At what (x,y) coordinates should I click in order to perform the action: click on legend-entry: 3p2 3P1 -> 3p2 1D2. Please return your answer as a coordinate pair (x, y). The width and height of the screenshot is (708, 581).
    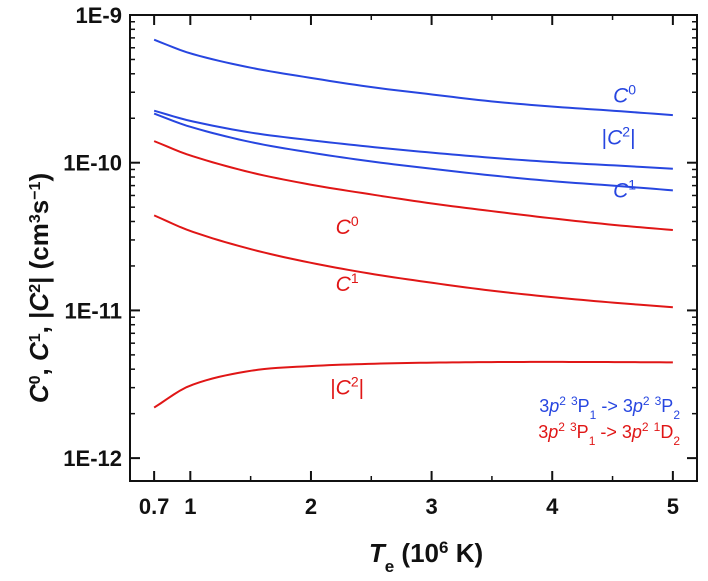
    Looking at the image, I should click on (609, 434).